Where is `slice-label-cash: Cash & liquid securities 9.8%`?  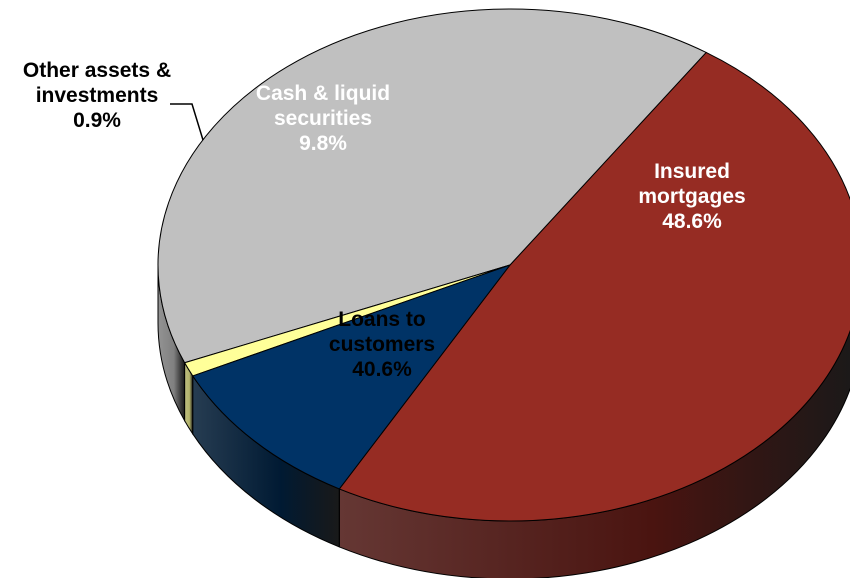 slice-label-cash: Cash & liquid securities 9.8% is located at coordinates (323, 118).